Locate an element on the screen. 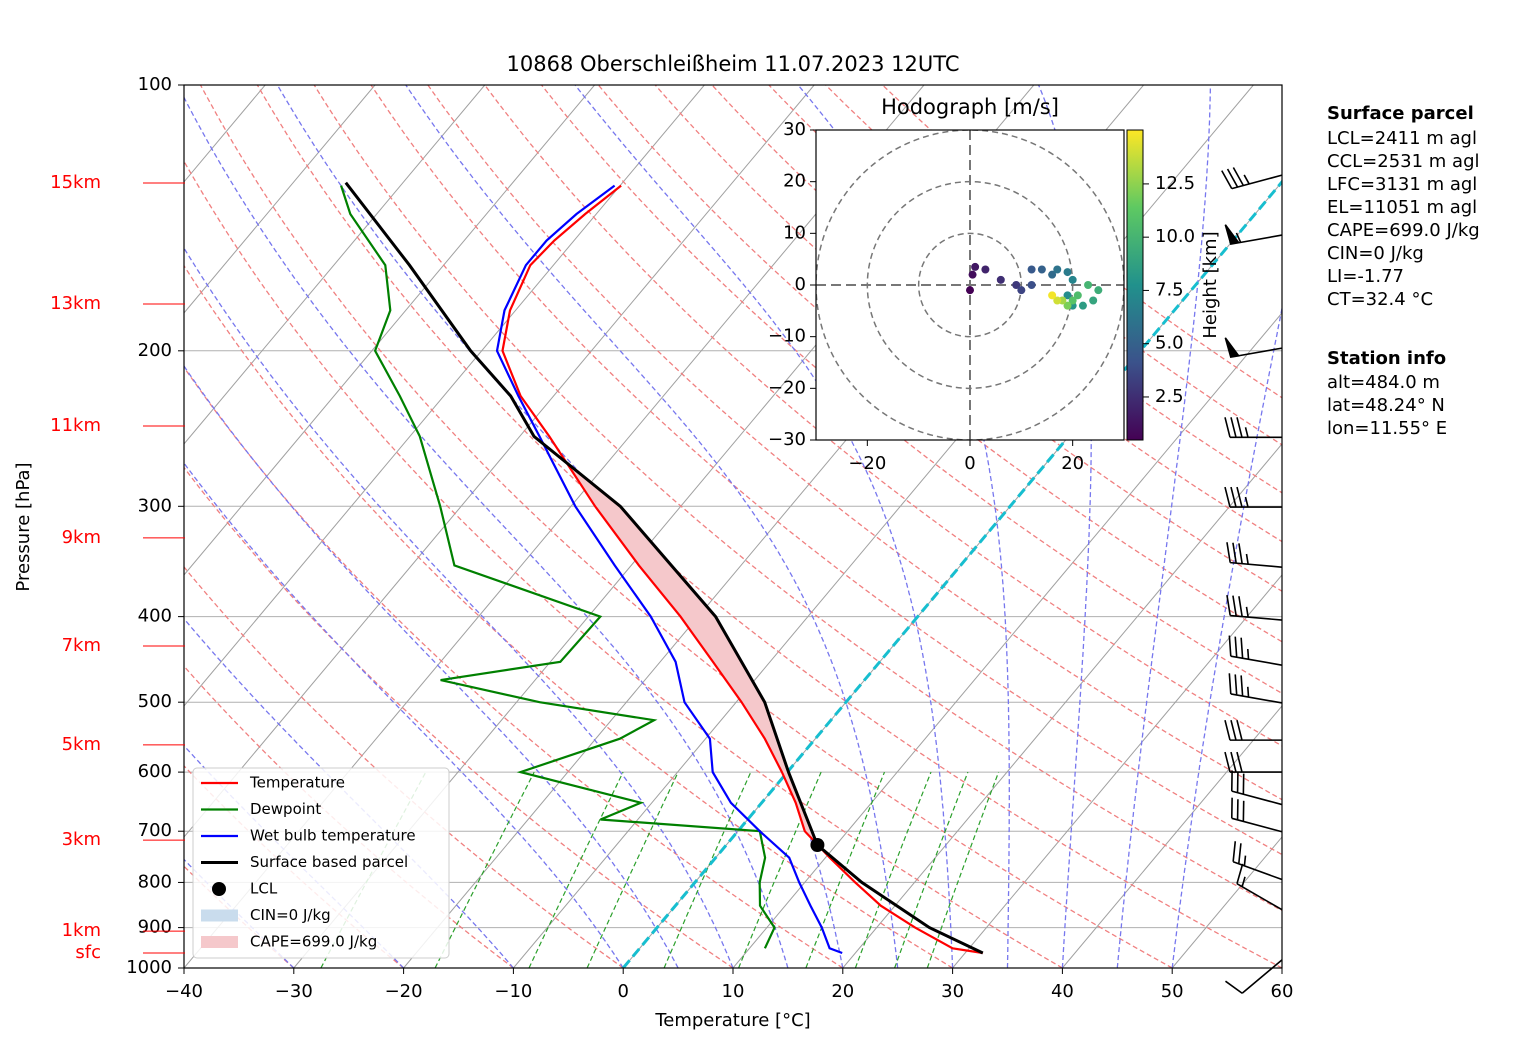 Image resolution: width=1517 pixels, height=1054 pixels. colorbar-tick-label: 10.0 is located at coordinates (1175, 236).